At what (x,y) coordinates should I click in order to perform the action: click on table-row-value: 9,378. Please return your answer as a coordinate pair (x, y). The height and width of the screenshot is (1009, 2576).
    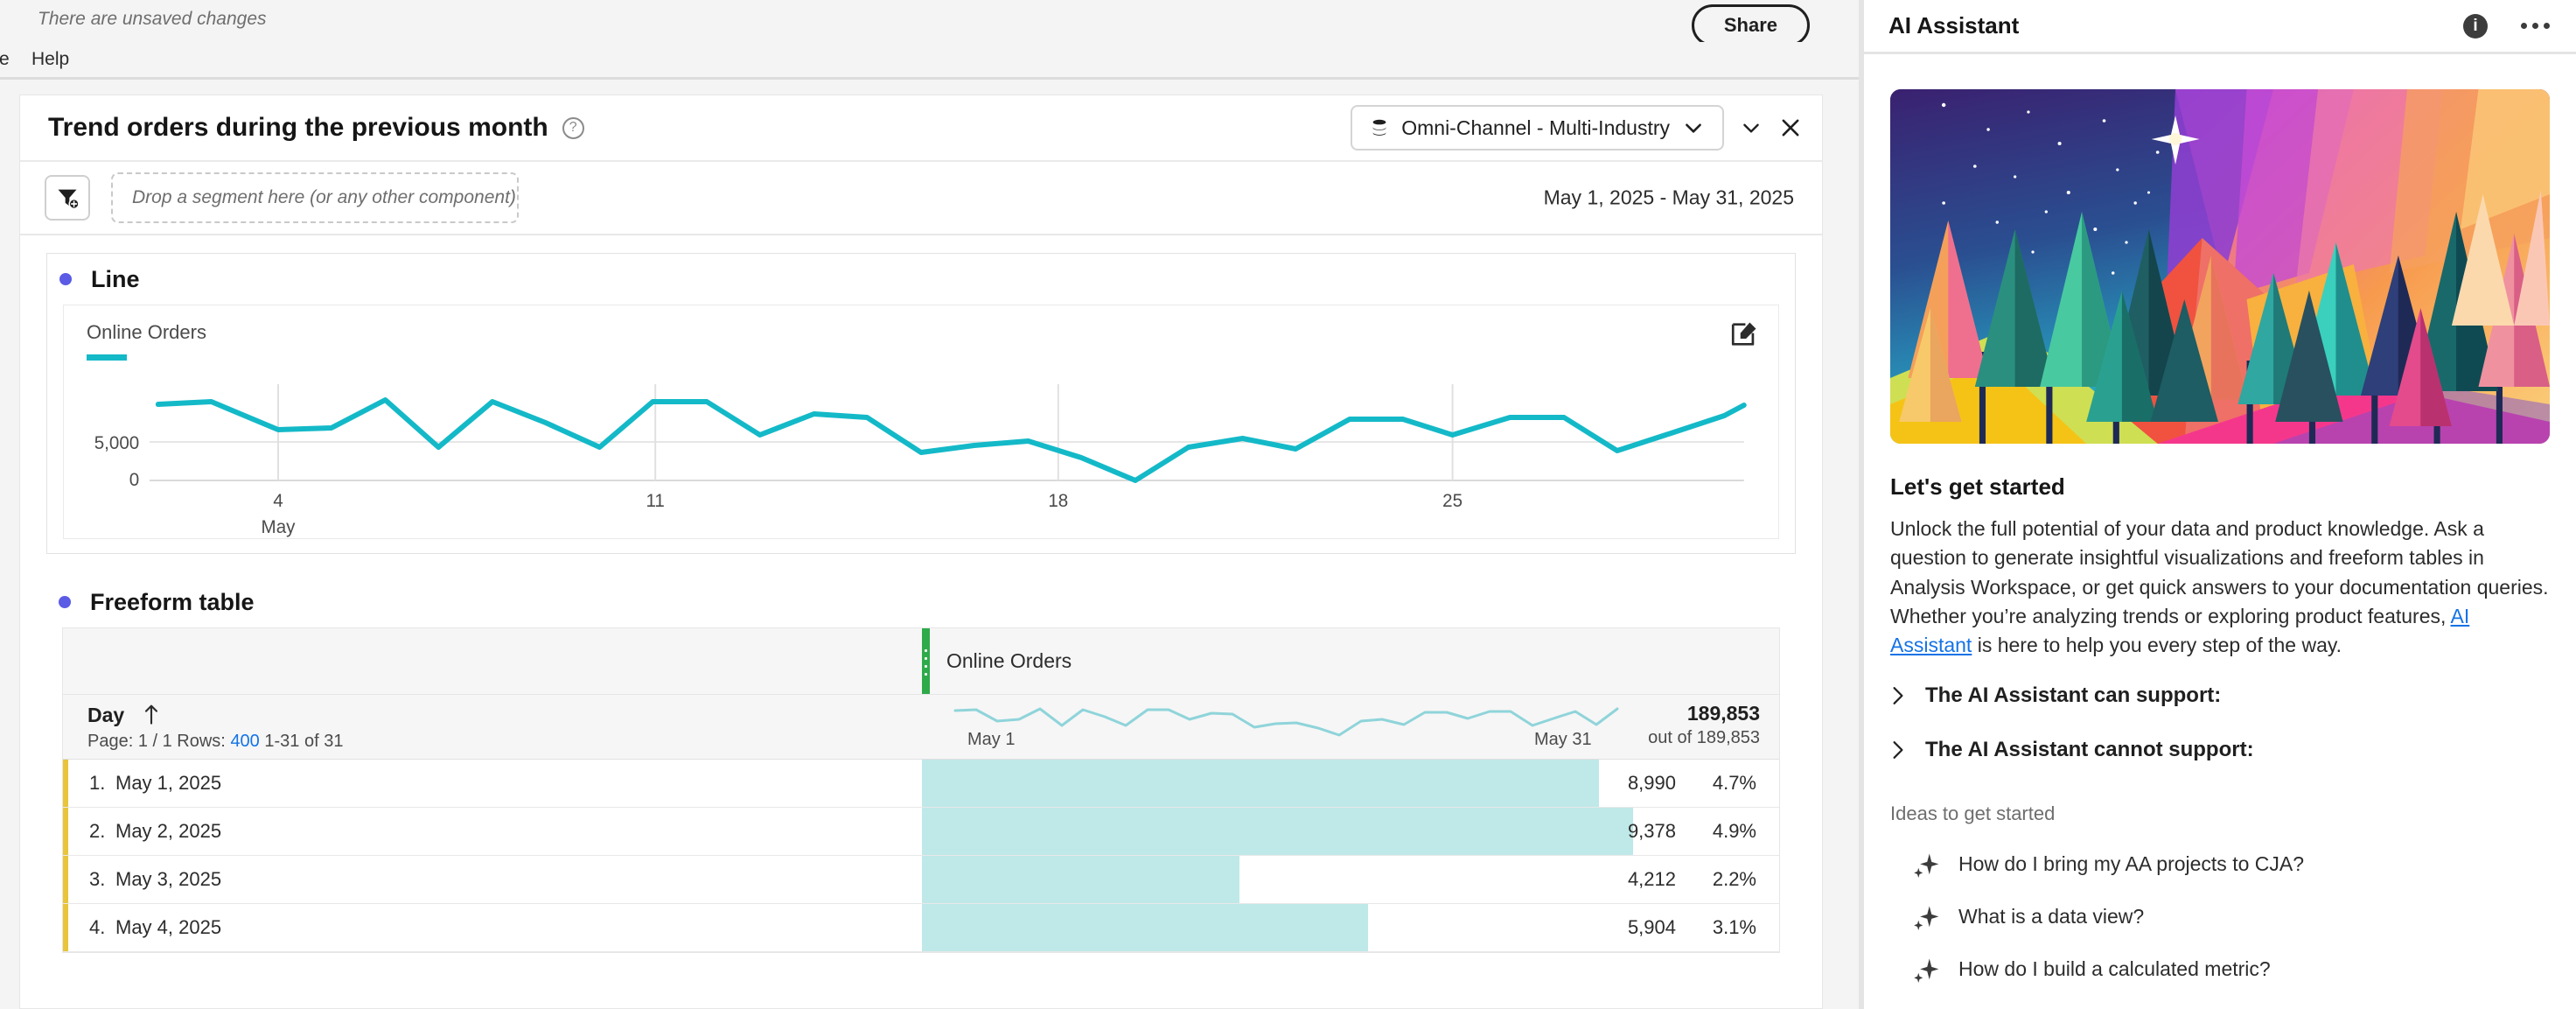
    Looking at the image, I should click on (1651, 831).